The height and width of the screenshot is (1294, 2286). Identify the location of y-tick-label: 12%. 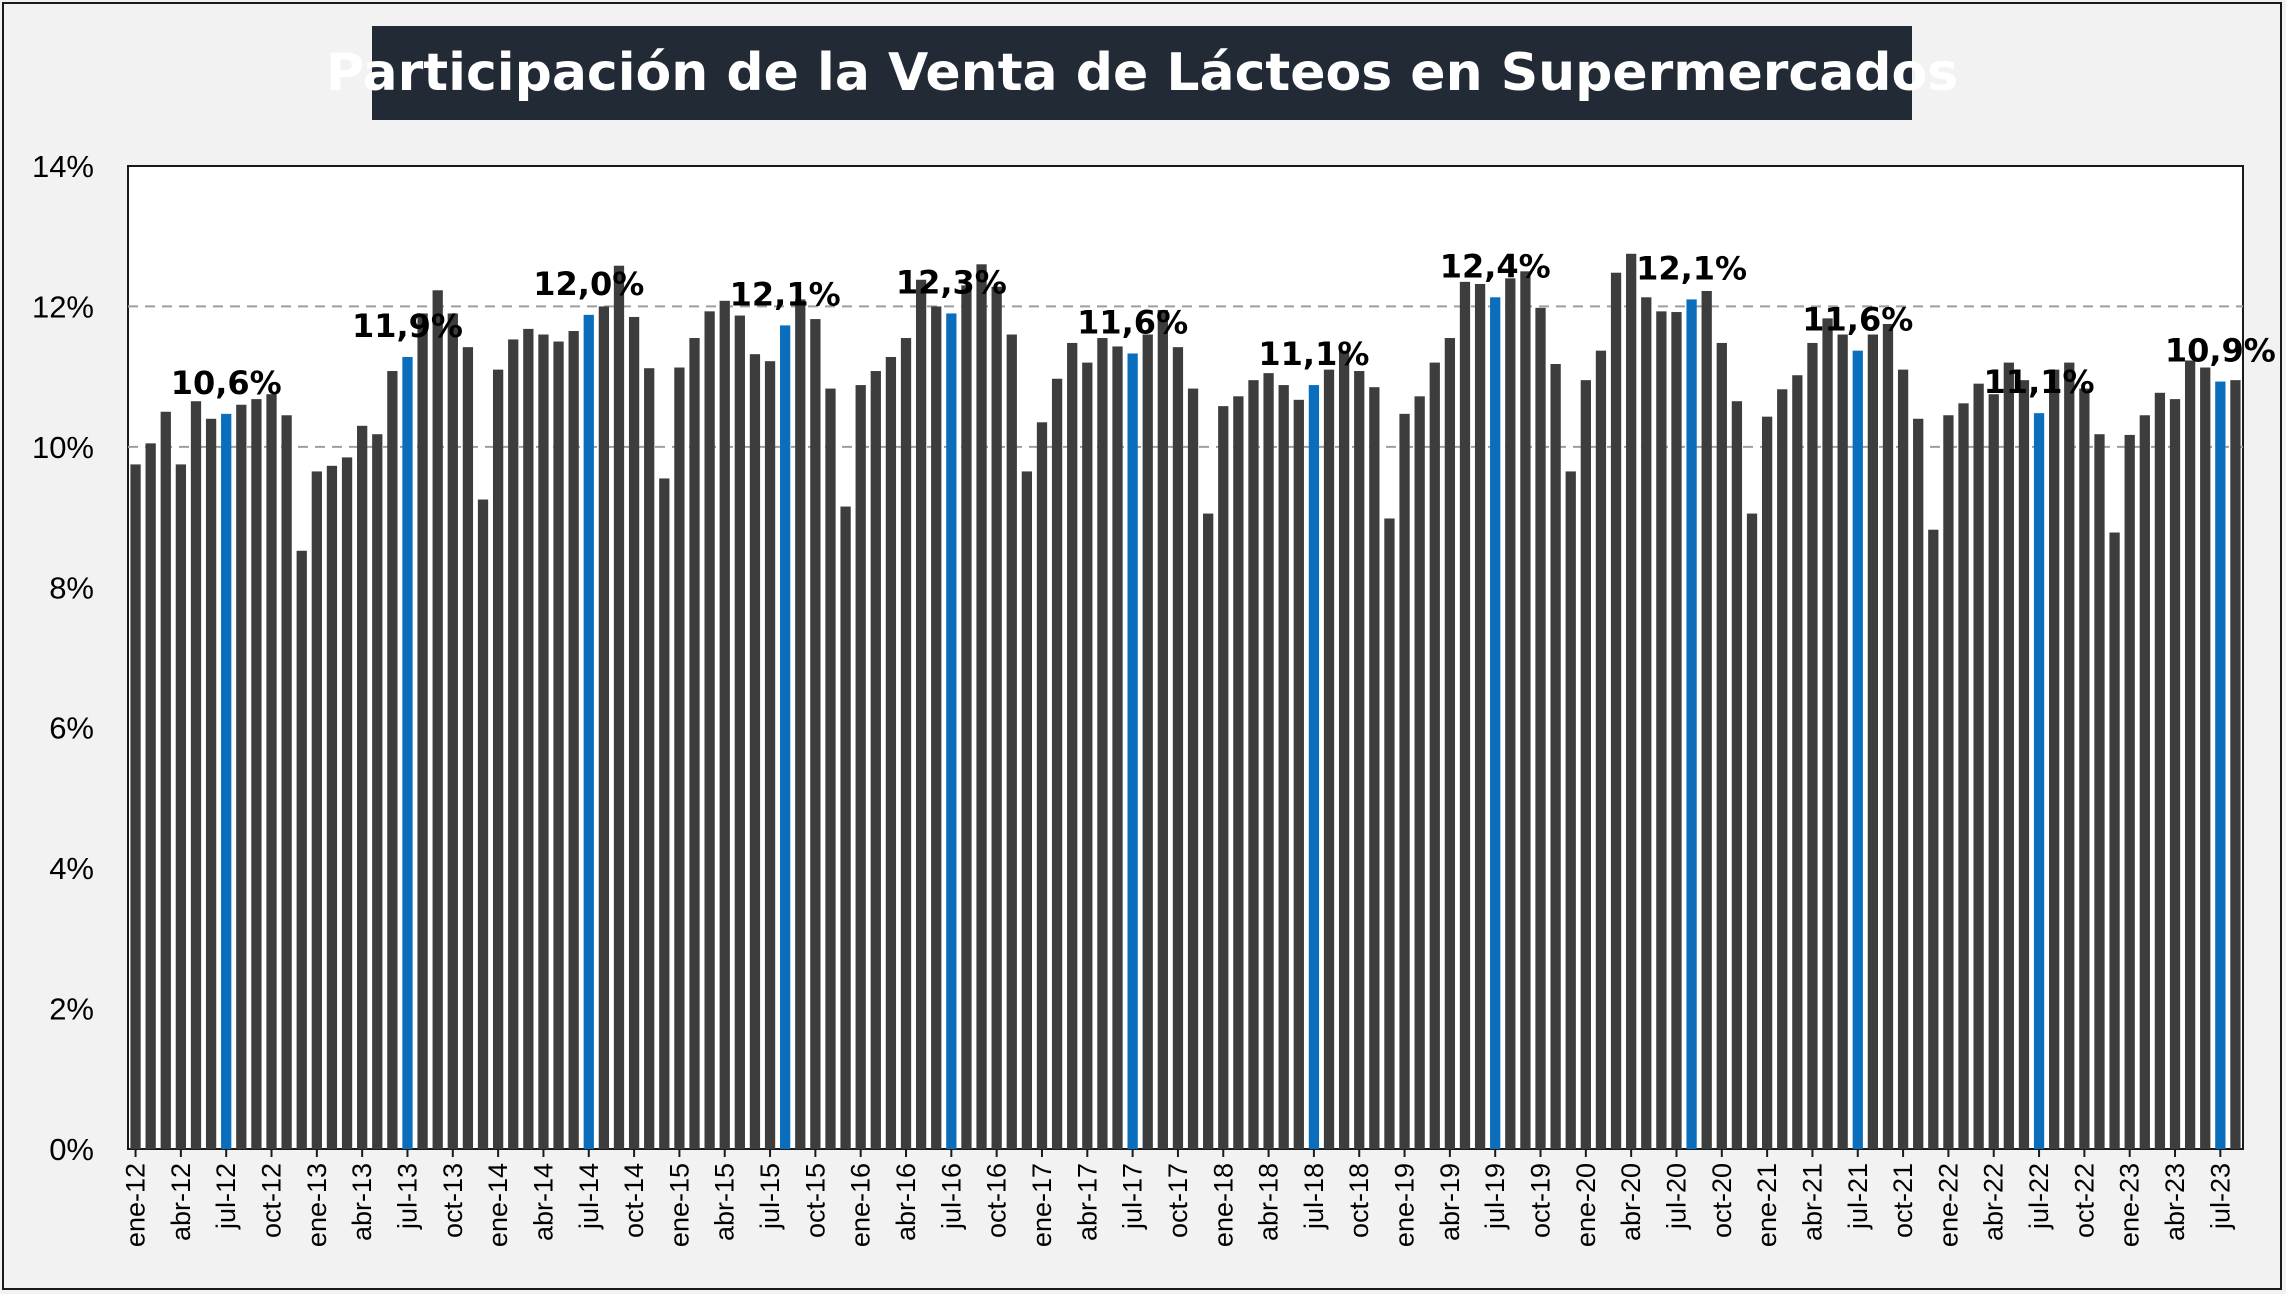
(63, 306).